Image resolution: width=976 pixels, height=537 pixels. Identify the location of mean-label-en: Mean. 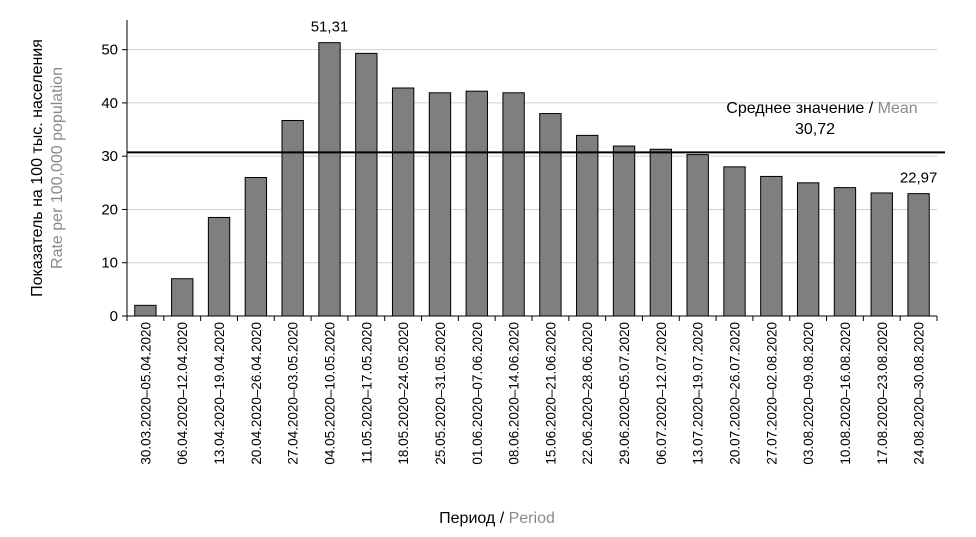
(898, 108).